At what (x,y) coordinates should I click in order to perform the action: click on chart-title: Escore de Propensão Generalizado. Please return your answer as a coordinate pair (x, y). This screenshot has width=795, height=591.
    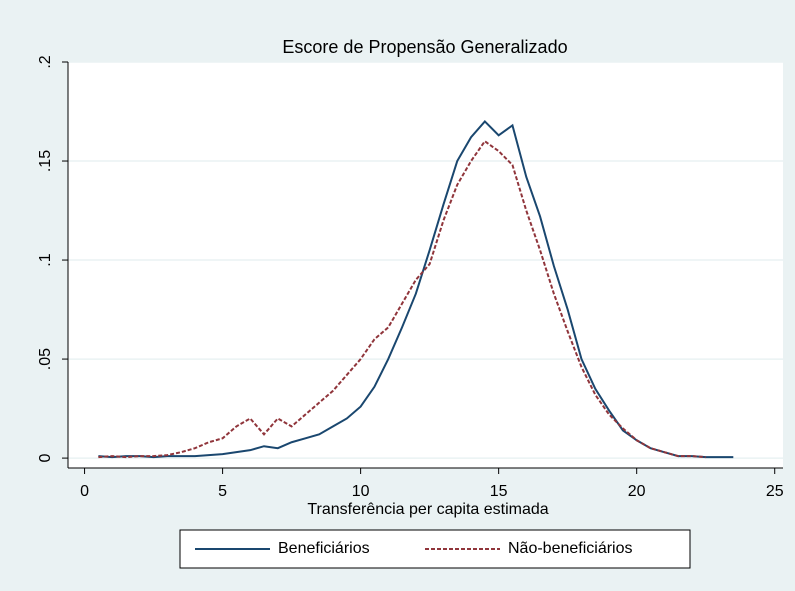
    Looking at the image, I should click on (424, 47).